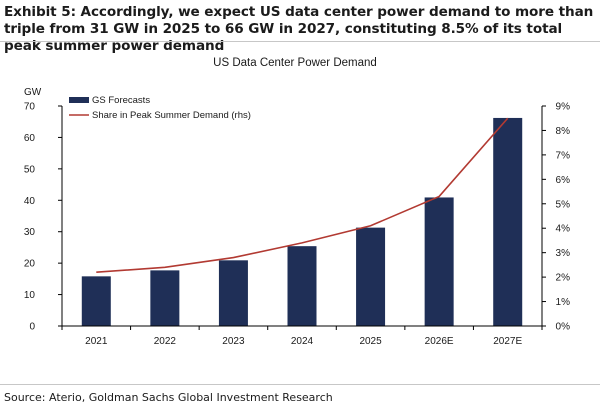 This screenshot has width=600, height=418. Describe the element at coordinates (300, 384) in the screenshot. I see `bottom-divider` at that location.